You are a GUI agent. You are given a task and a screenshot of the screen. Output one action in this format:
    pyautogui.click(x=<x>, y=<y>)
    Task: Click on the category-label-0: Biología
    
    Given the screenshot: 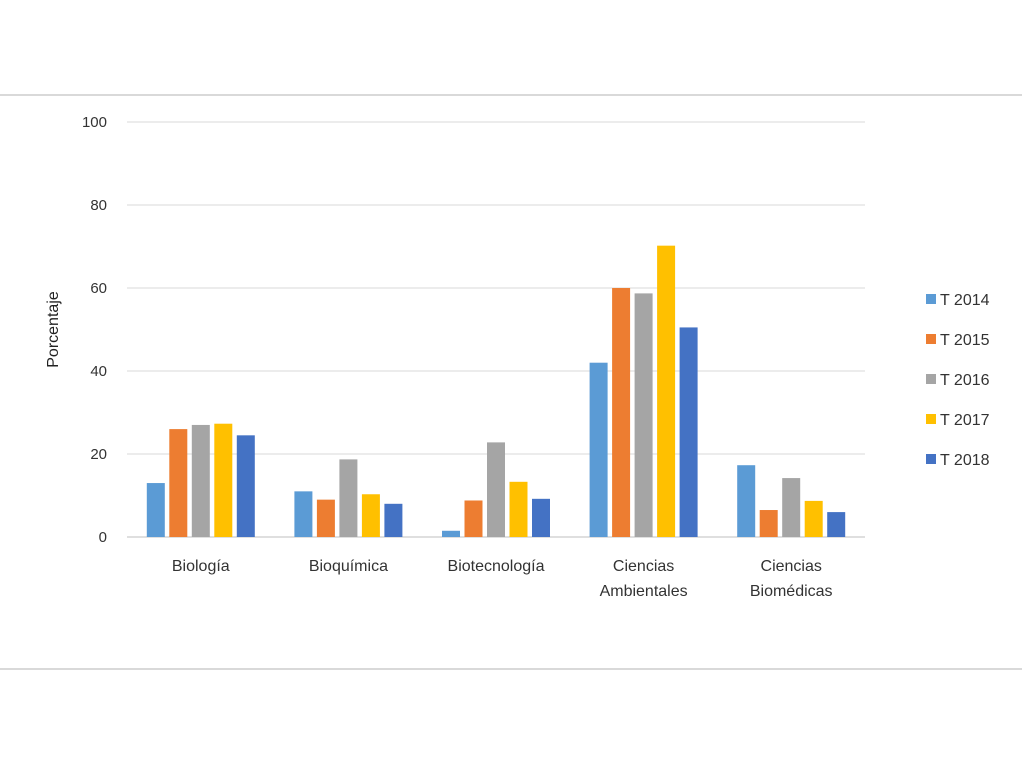 What is the action you would take?
    pyautogui.click(x=201, y=566)
    